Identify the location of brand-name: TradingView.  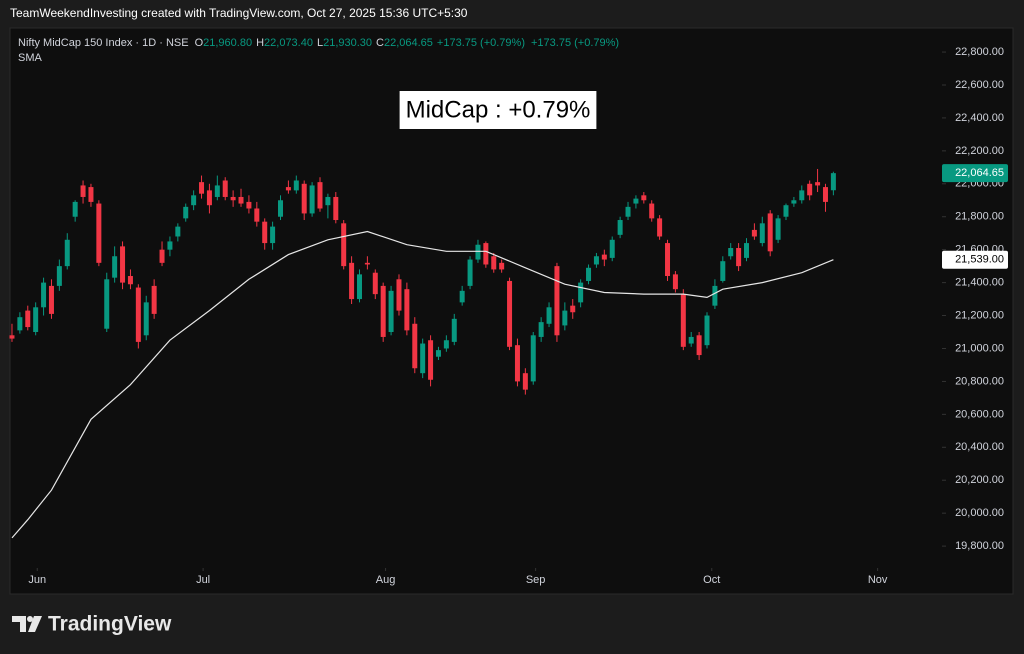
(110, 624).